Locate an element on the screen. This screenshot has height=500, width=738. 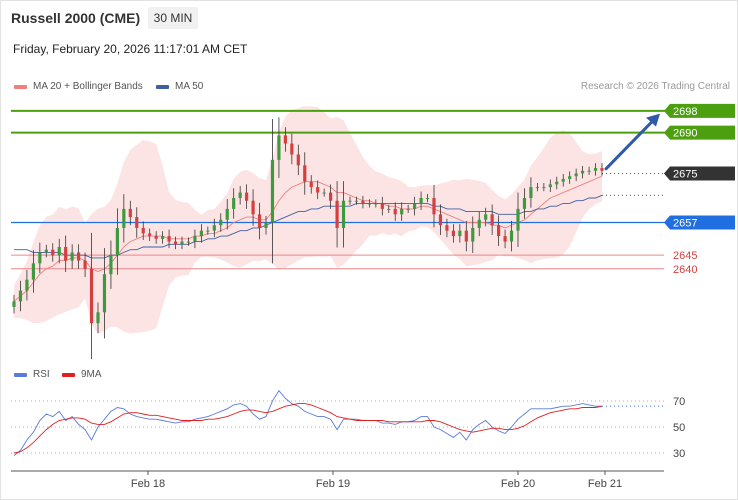
timeframe-button: 30 MIN is located at coordinates (173, 18).